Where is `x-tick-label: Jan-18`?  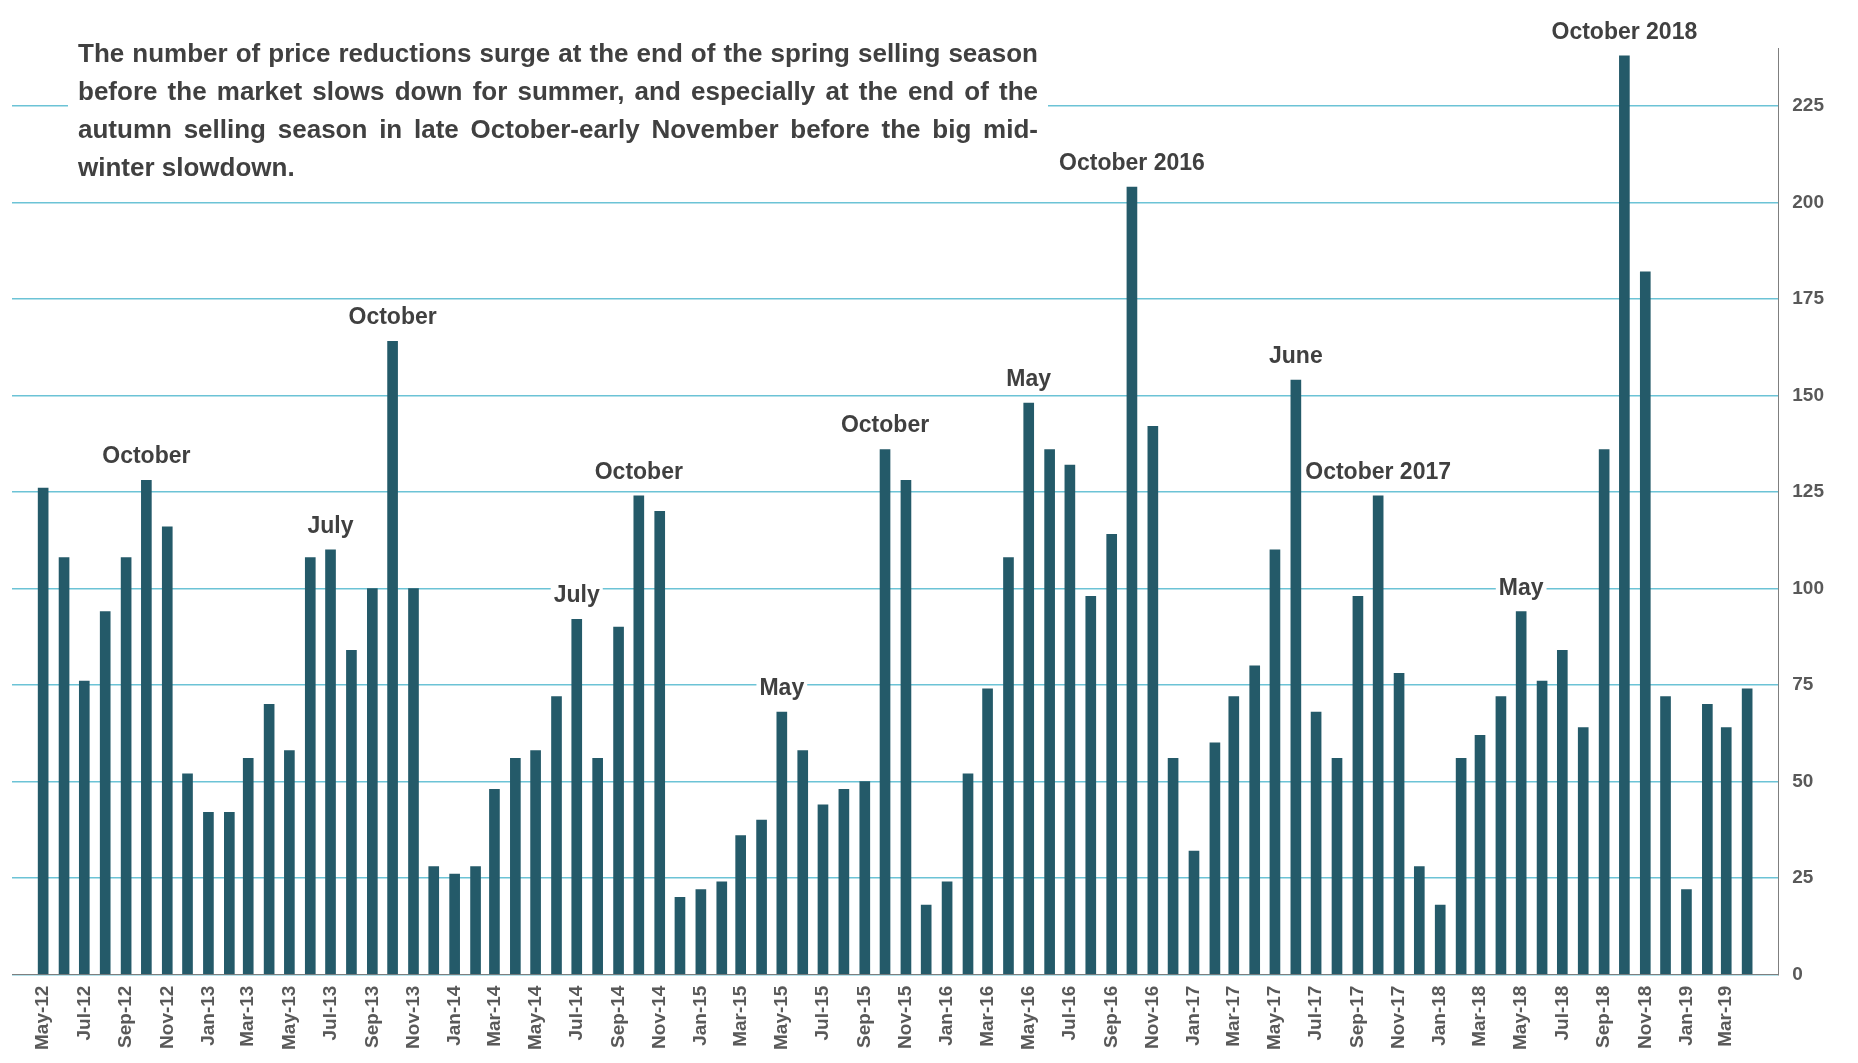
x-tick-label: Jan-18 is located at coordinates (1439, 1015).